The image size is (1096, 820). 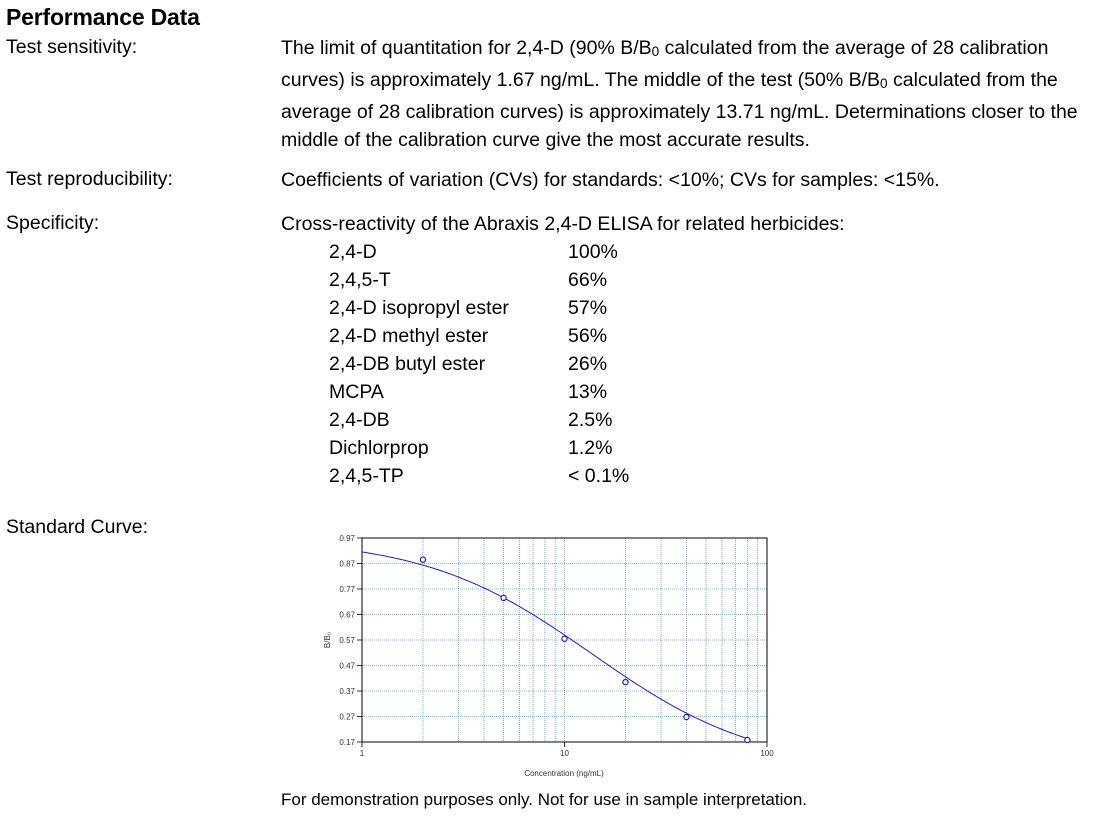 What do you see at coordinates (588, 336) in the screenshot?
I see `cross-reactivity-value: 56%` at bounding box center [588, 336].